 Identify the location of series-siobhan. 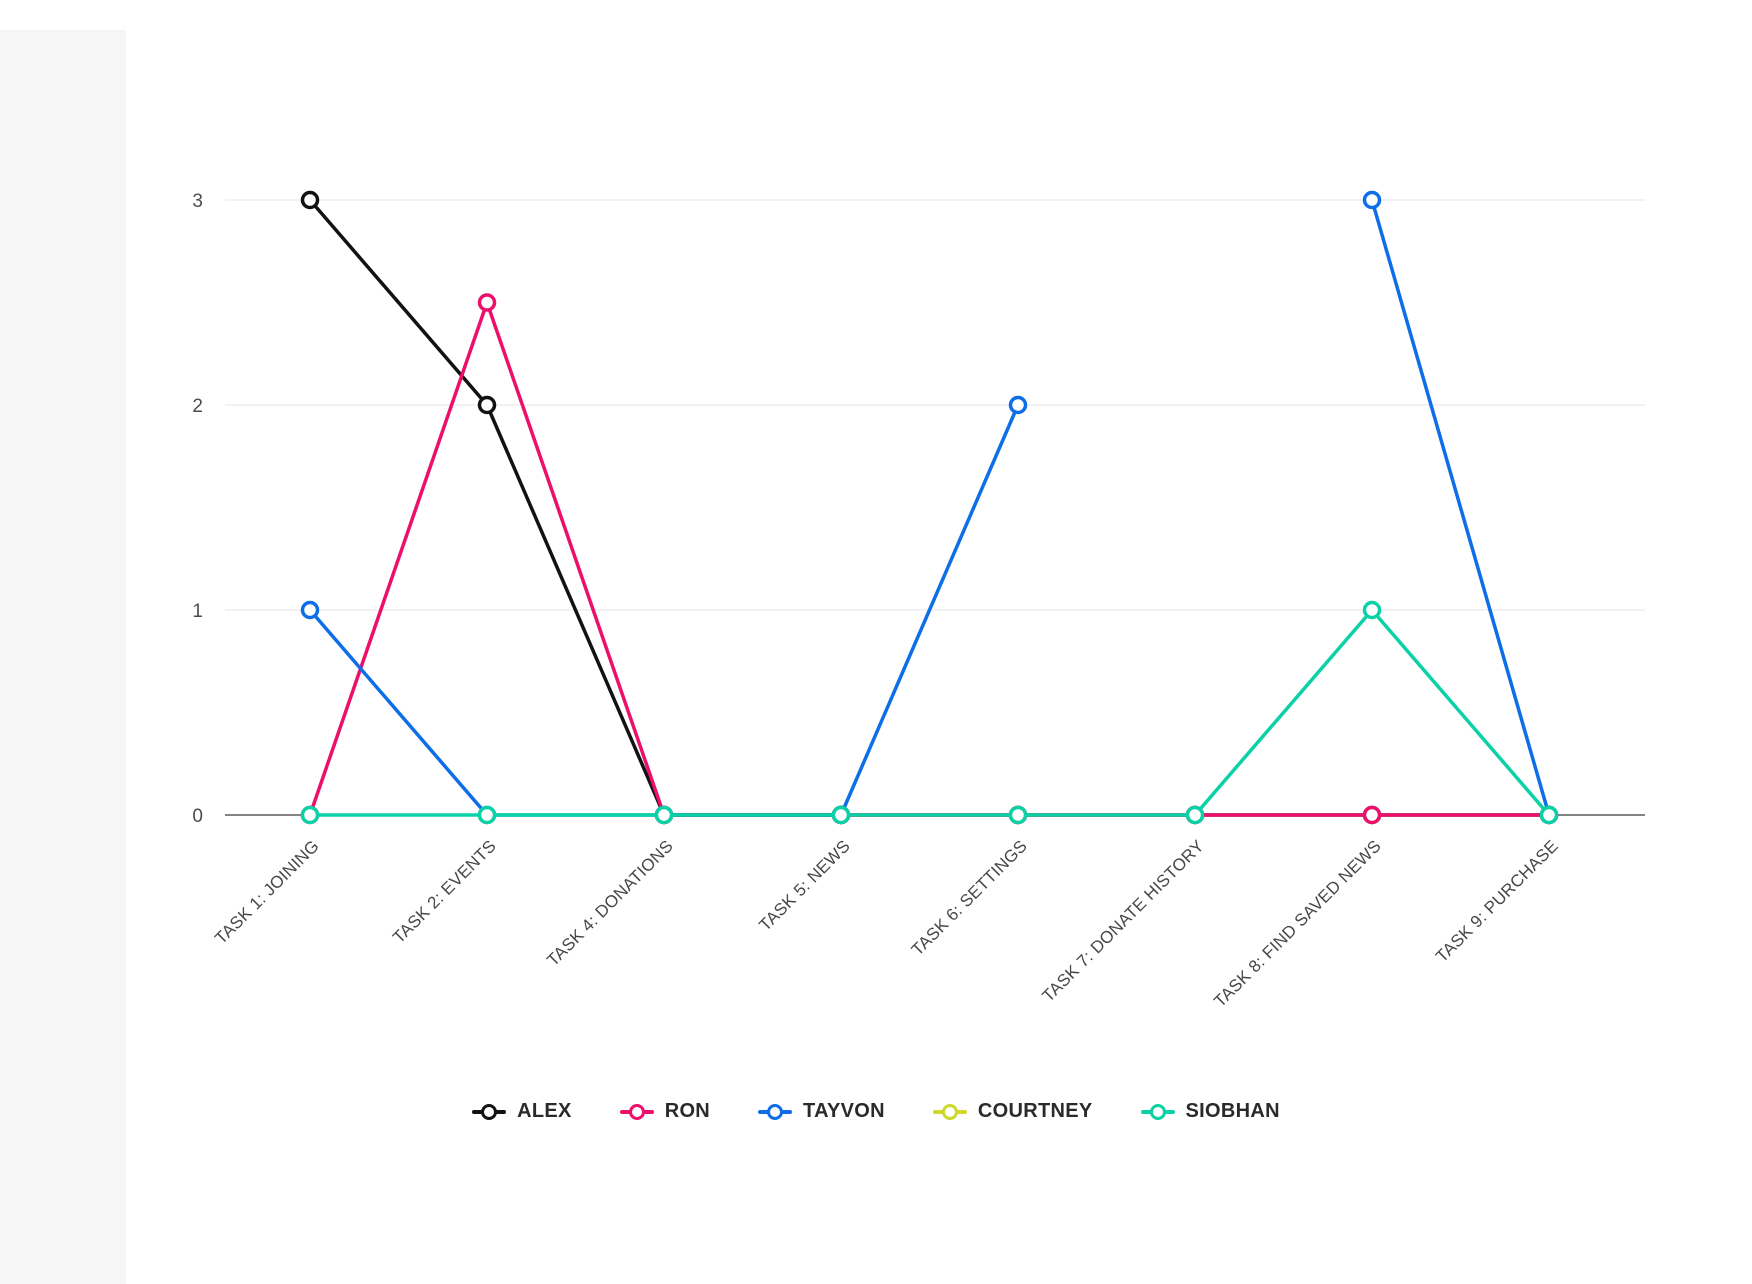
(929, 712).